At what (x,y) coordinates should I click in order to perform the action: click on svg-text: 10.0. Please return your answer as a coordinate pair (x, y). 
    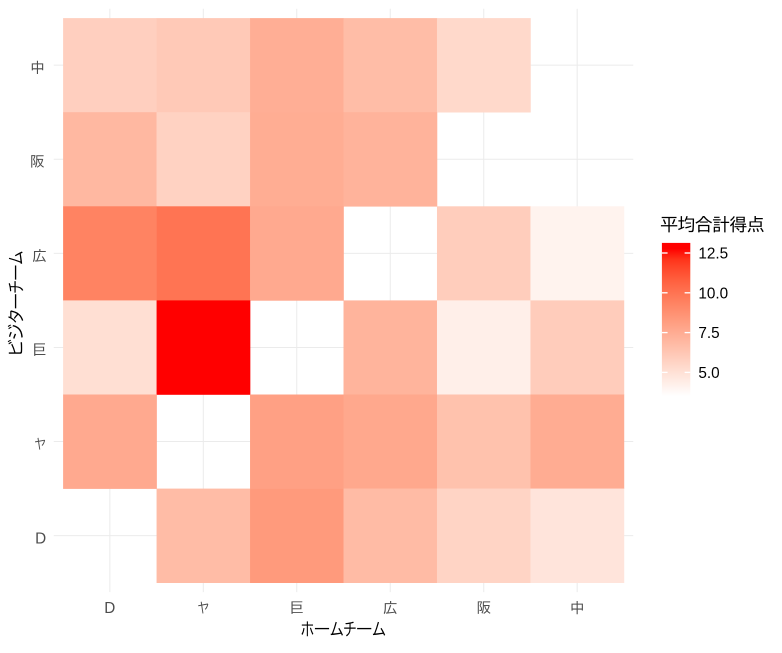
    Looking at the image, I should click on (713, 293).